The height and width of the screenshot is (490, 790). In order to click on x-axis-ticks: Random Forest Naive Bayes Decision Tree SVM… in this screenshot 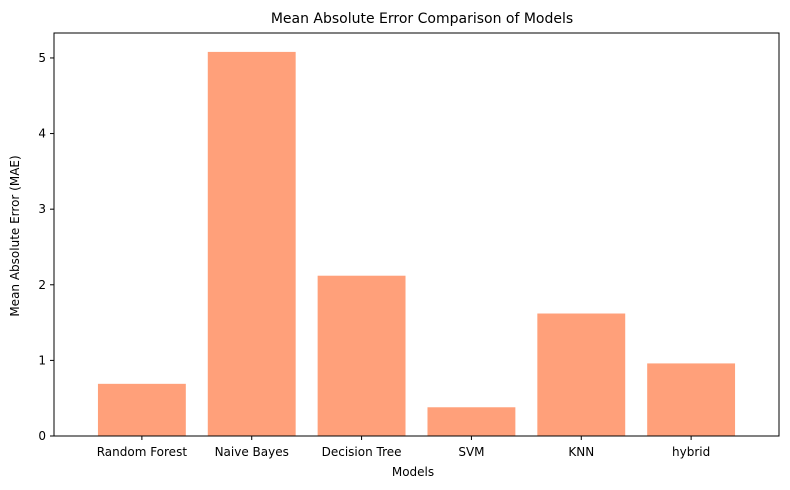, I will do `click(403, 447)`.